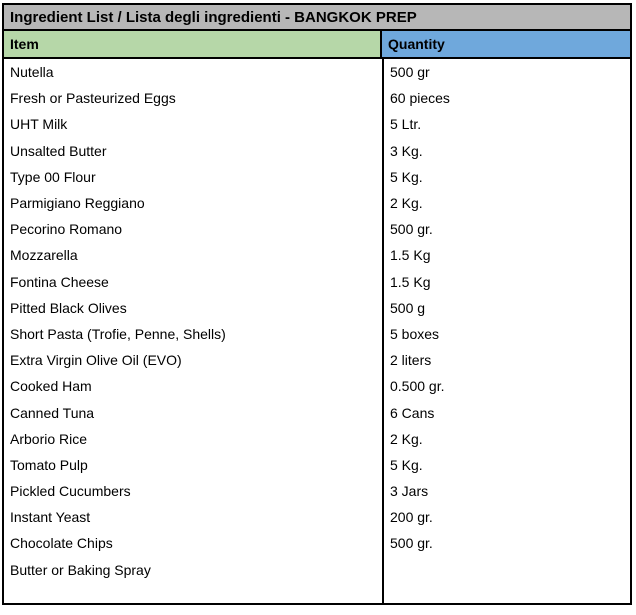  What do you see at coordinates (317, 543) in the screenshot?
I see `table-row: Chocolate Chips 500 gr.` at bounding box center [317, 543].